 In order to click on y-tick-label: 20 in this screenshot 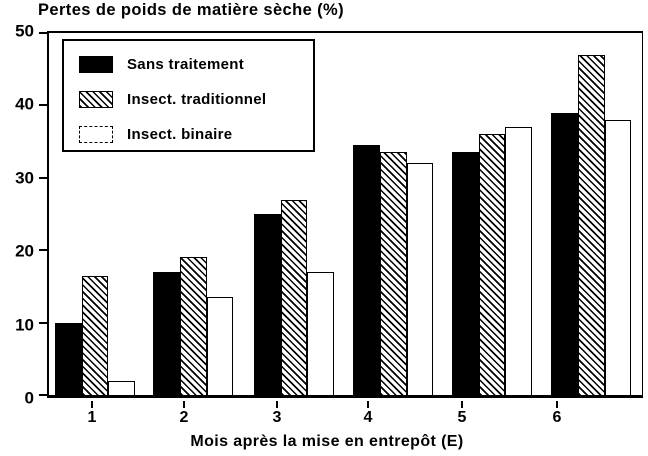, I will do `click(24, 251)`.